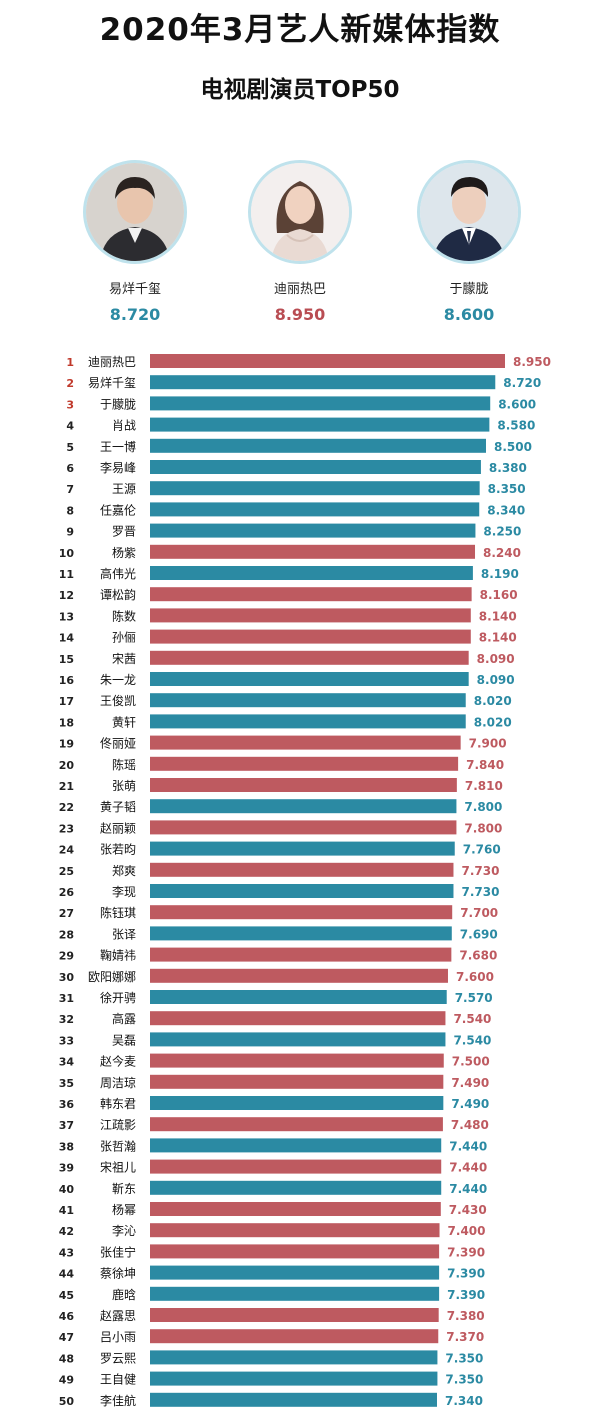 The height and width of the screenshot is (1412, 600). What do you see at coordinates (488, 744) in the screenshot?
I see `value-label: 7.900` at bounding box center [488, 744].